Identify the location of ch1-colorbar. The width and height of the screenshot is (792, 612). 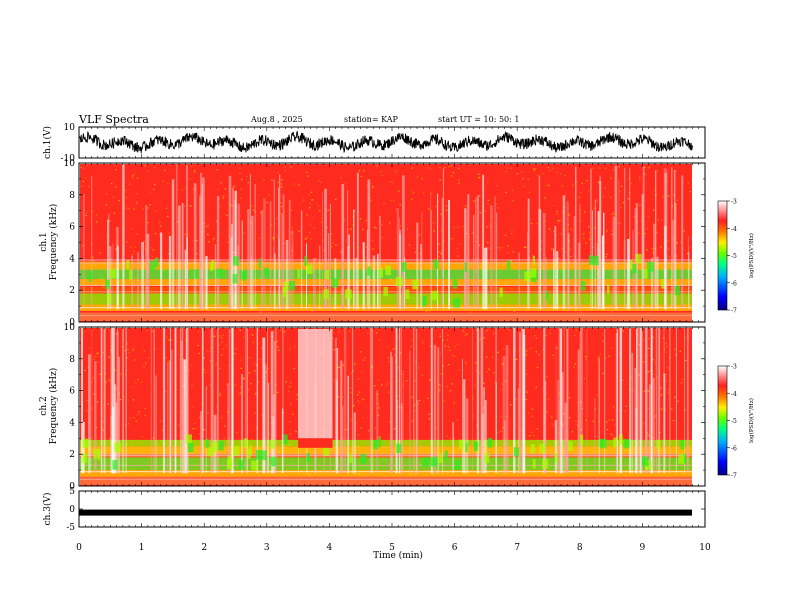
(722, 255).